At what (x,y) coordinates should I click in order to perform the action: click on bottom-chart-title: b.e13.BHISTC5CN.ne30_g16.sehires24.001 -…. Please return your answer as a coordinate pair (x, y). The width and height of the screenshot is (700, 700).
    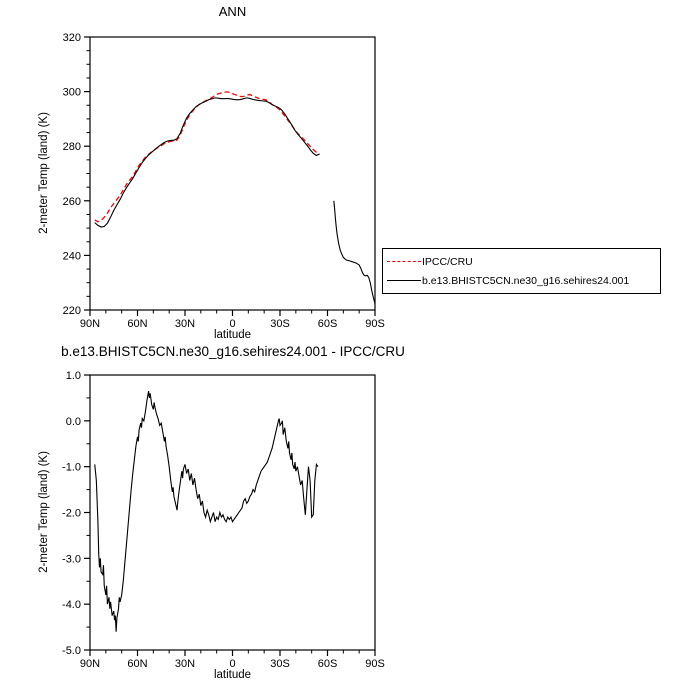
    Looking at the image, I should click on (233, 351).